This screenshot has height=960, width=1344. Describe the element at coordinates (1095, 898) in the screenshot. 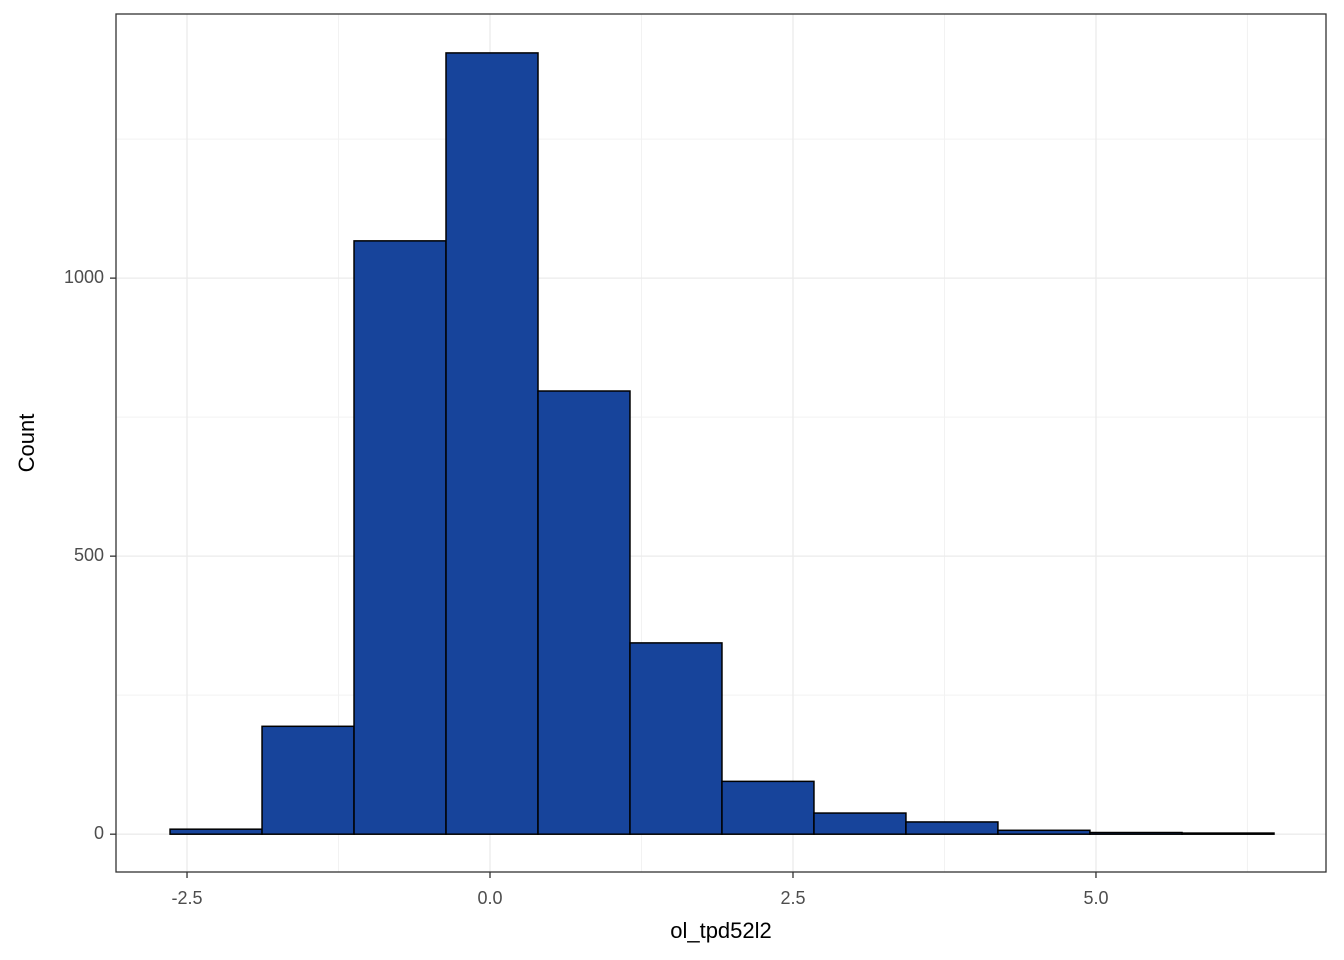

I see `x-tick-label: 5.0` at that location.